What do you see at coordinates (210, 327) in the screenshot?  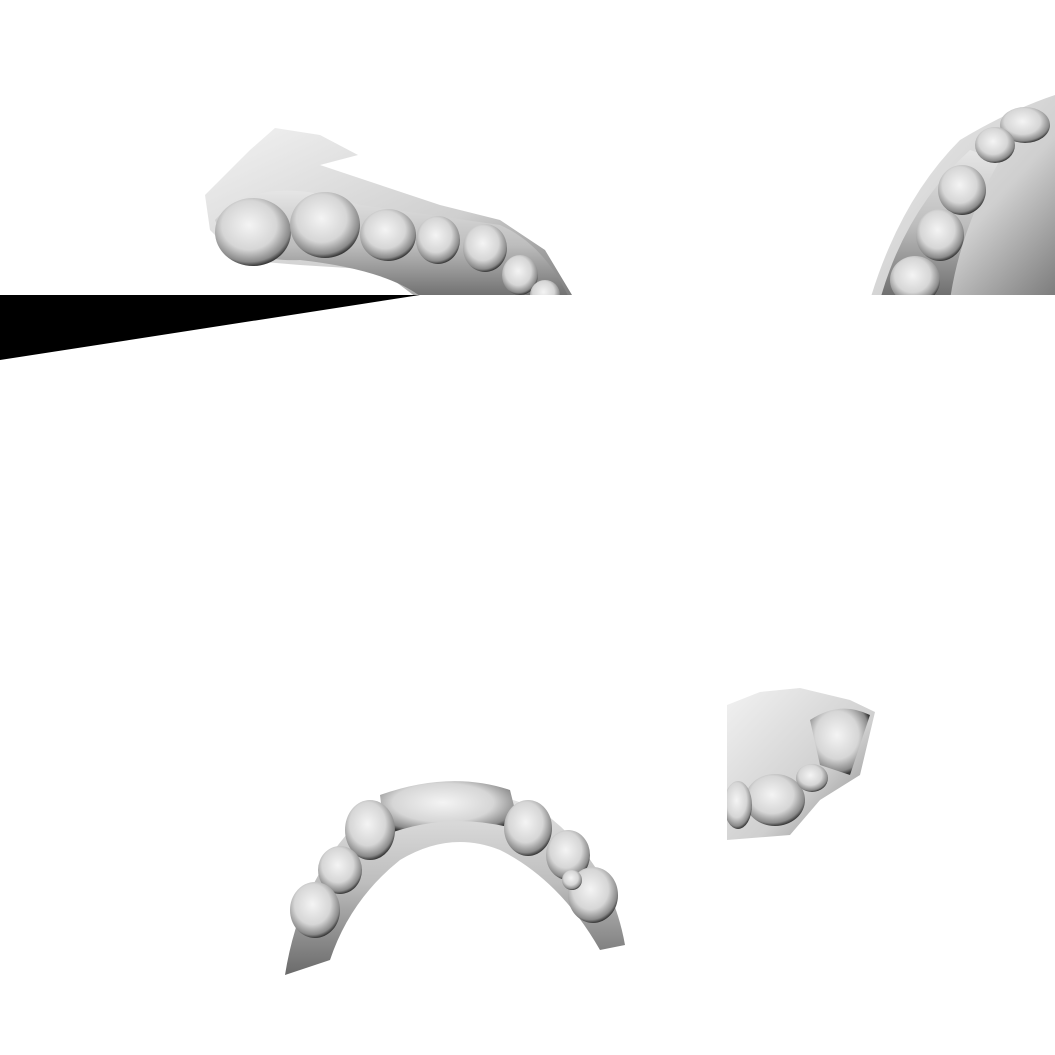 I see `black-wedge` at bounding box center [210, 327].